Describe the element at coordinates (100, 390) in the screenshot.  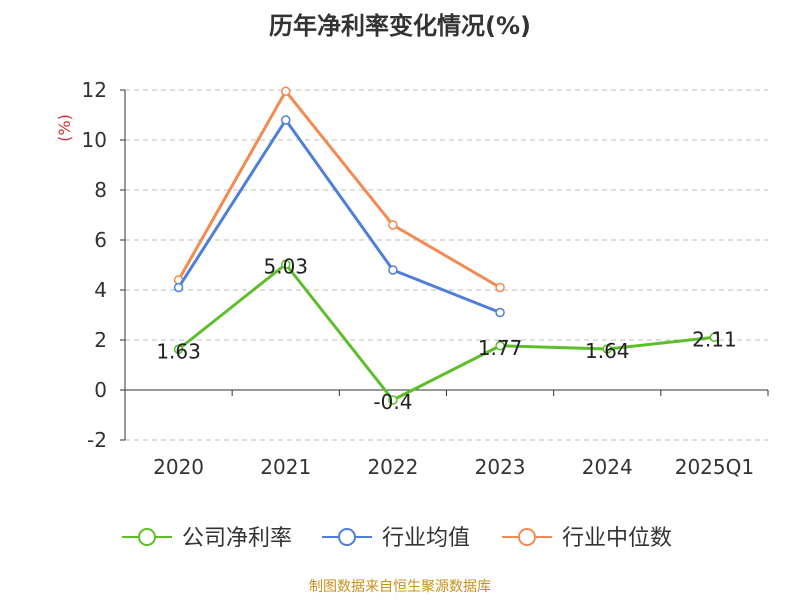
I see `y-tick-label: 0` at that location.